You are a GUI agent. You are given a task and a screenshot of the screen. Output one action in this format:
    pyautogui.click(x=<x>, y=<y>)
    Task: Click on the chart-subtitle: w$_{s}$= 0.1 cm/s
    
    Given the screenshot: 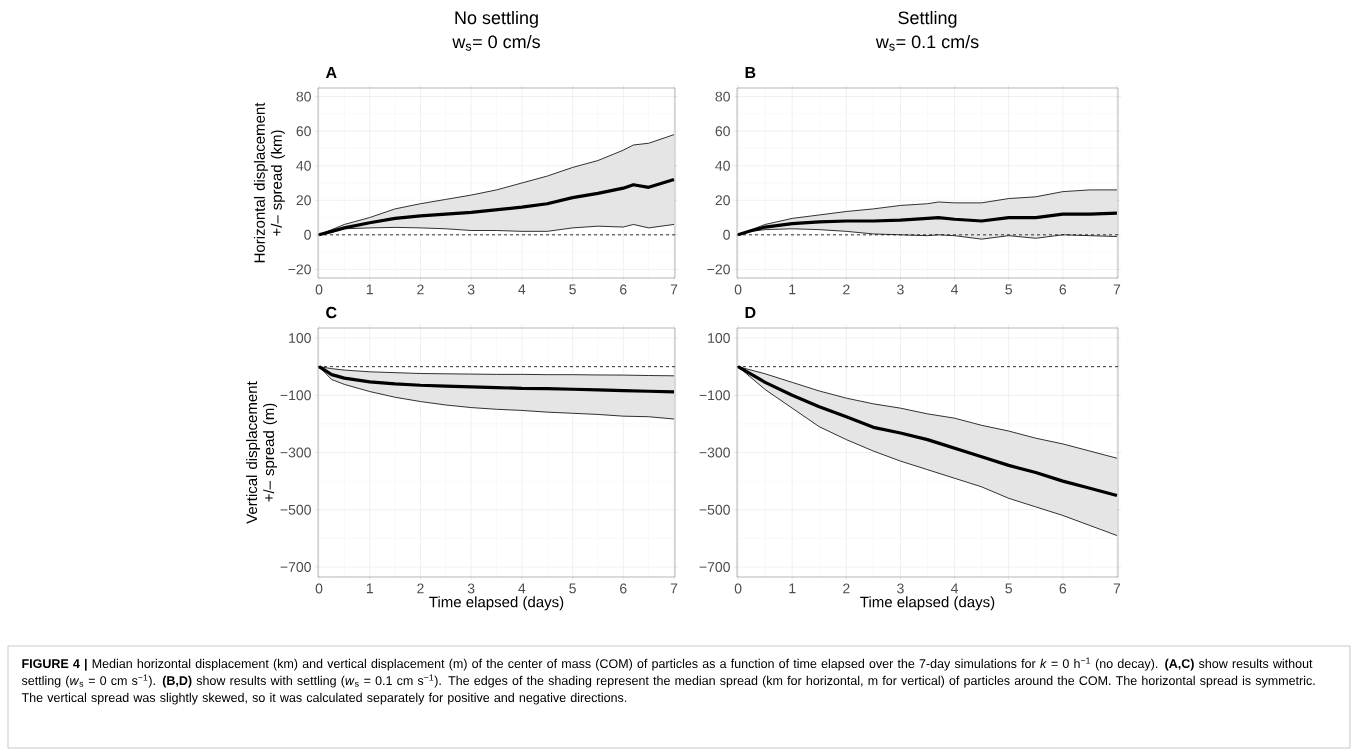 What is the action you would take?
    pyautogui.click(x=927, y=42)
    